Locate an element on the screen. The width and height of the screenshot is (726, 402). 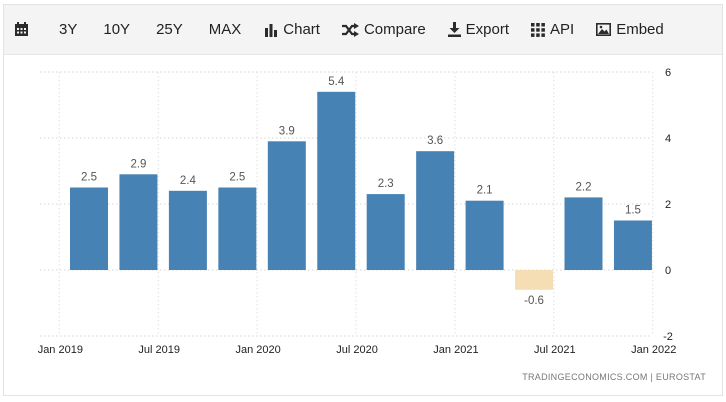
data-label: -0.6 is located at coordinates (534, 301).